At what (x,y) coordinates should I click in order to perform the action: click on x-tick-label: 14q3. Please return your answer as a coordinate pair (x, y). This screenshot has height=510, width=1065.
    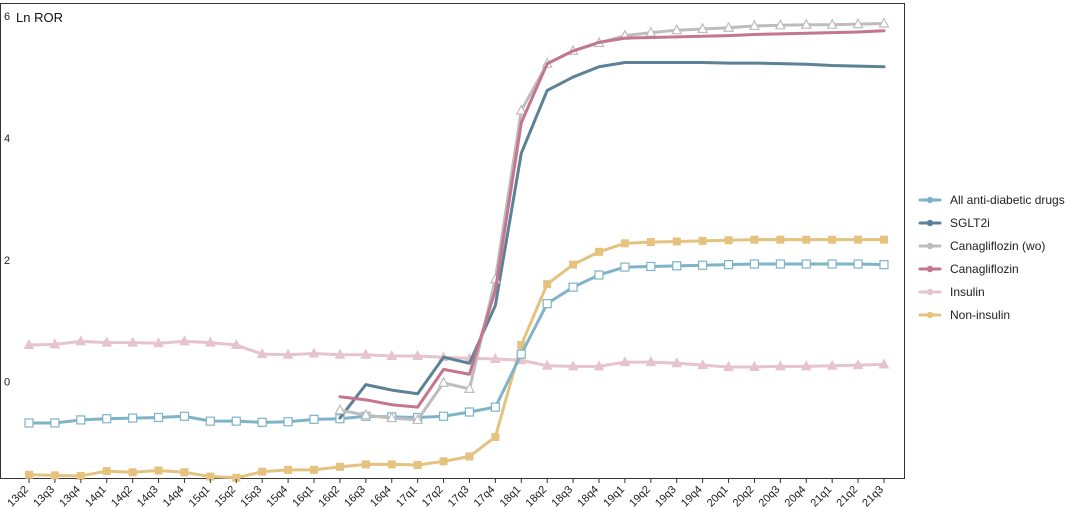
    Looking at the image, I should click on (148, 497).